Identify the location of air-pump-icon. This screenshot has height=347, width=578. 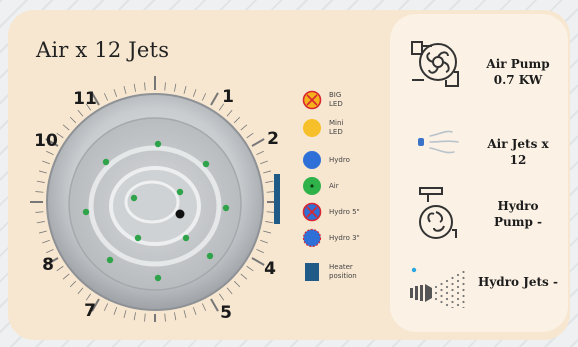
(435, 64).